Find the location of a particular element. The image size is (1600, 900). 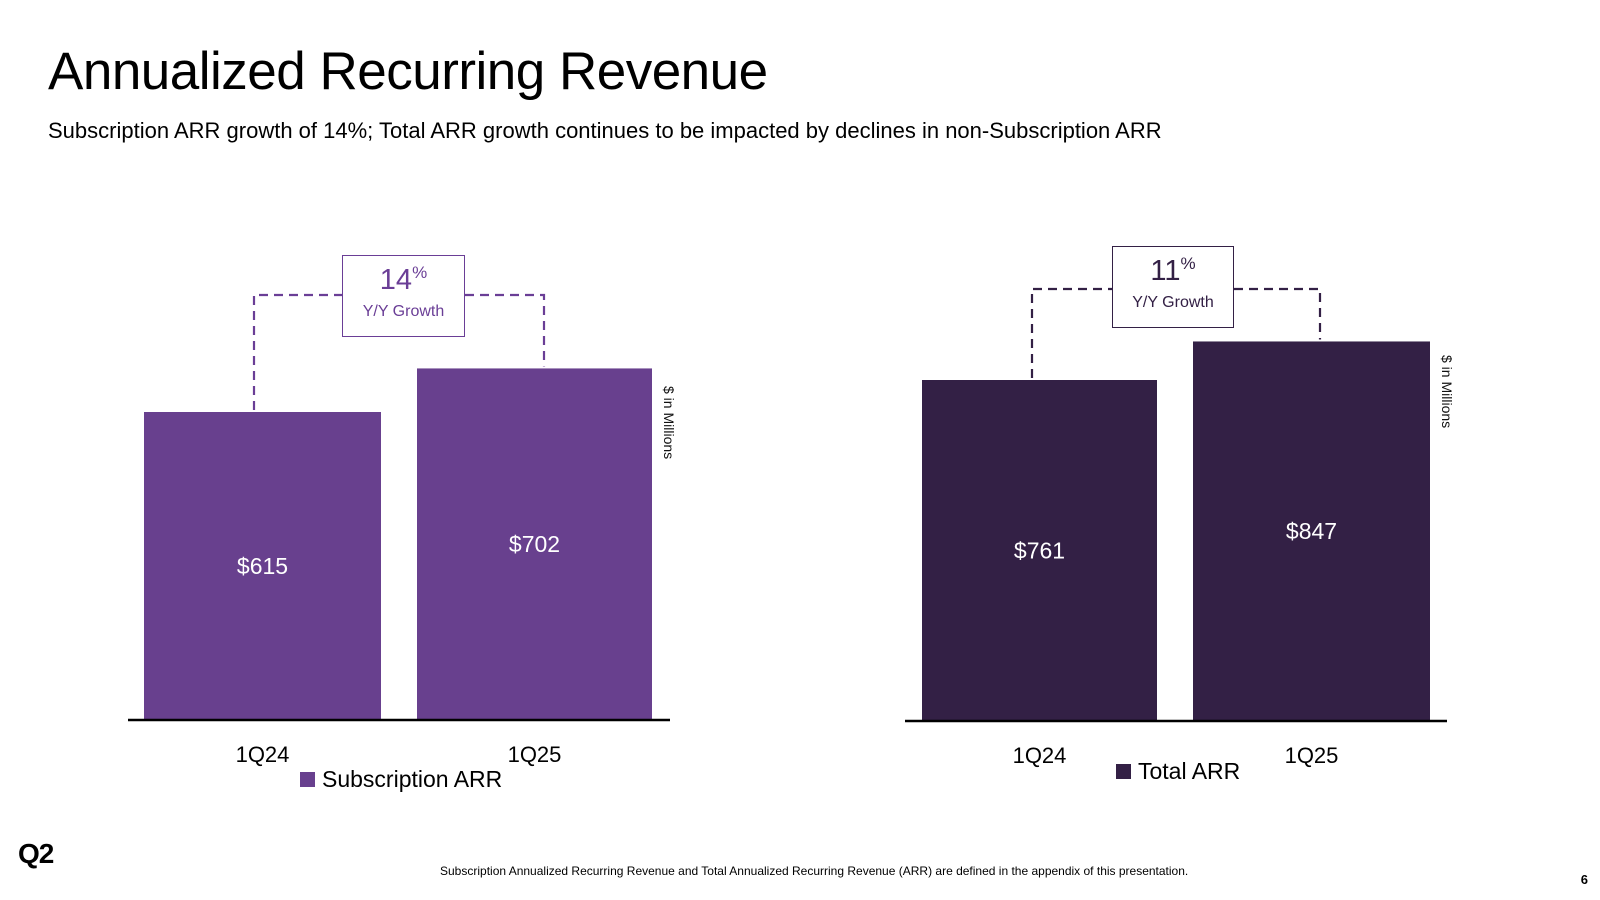

page-number: 6 is located at coordinates (1584, 879).